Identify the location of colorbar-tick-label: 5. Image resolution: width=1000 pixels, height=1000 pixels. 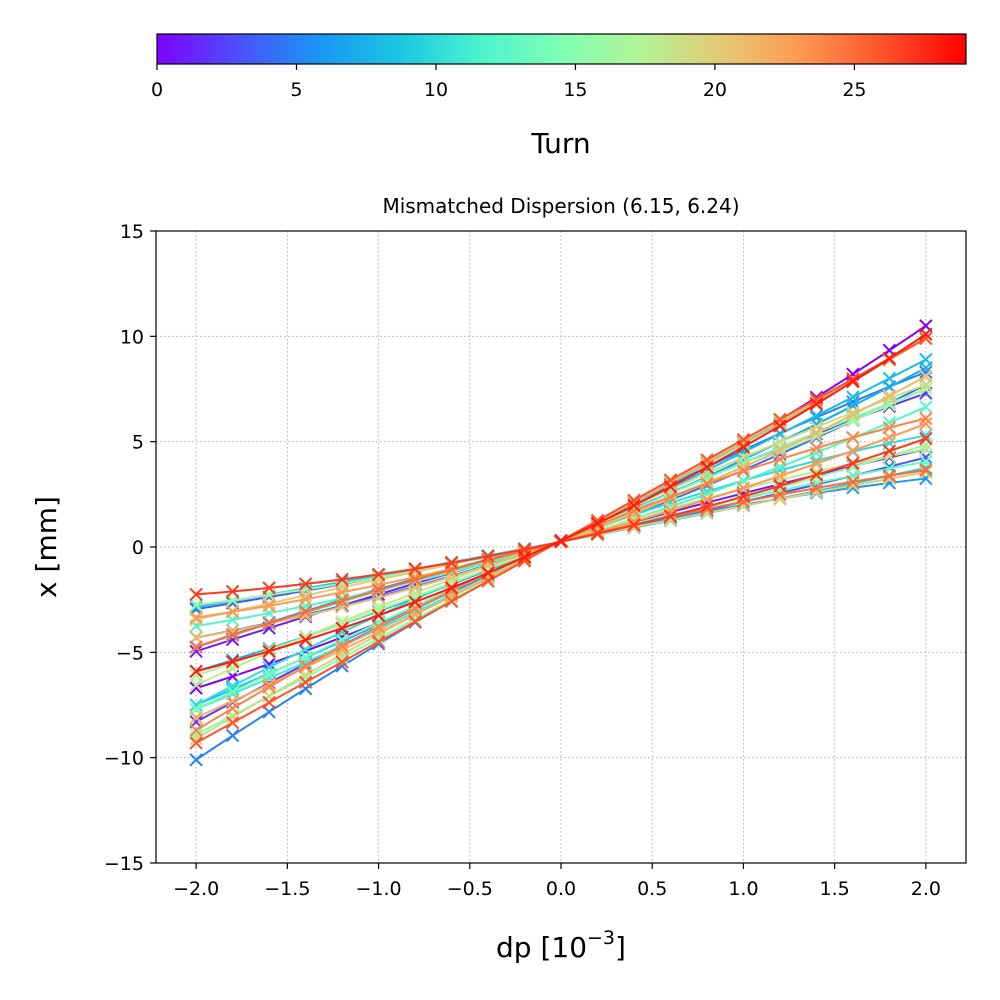
(296, 90).